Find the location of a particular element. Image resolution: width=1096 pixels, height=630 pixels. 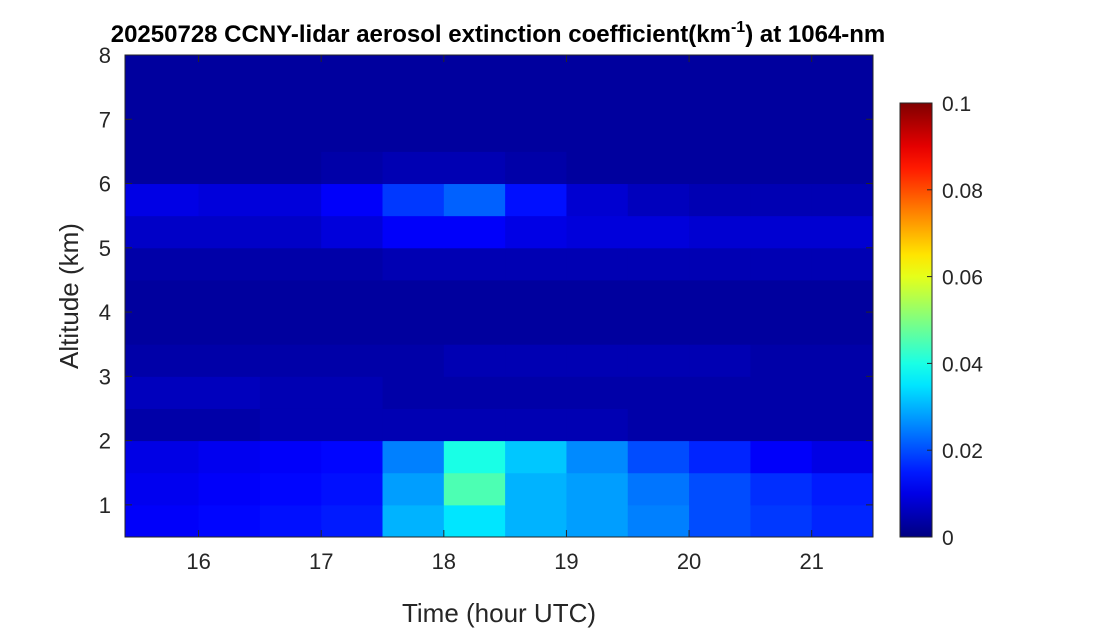

y-tick-label: 1 is located at coordinates (105, 505).